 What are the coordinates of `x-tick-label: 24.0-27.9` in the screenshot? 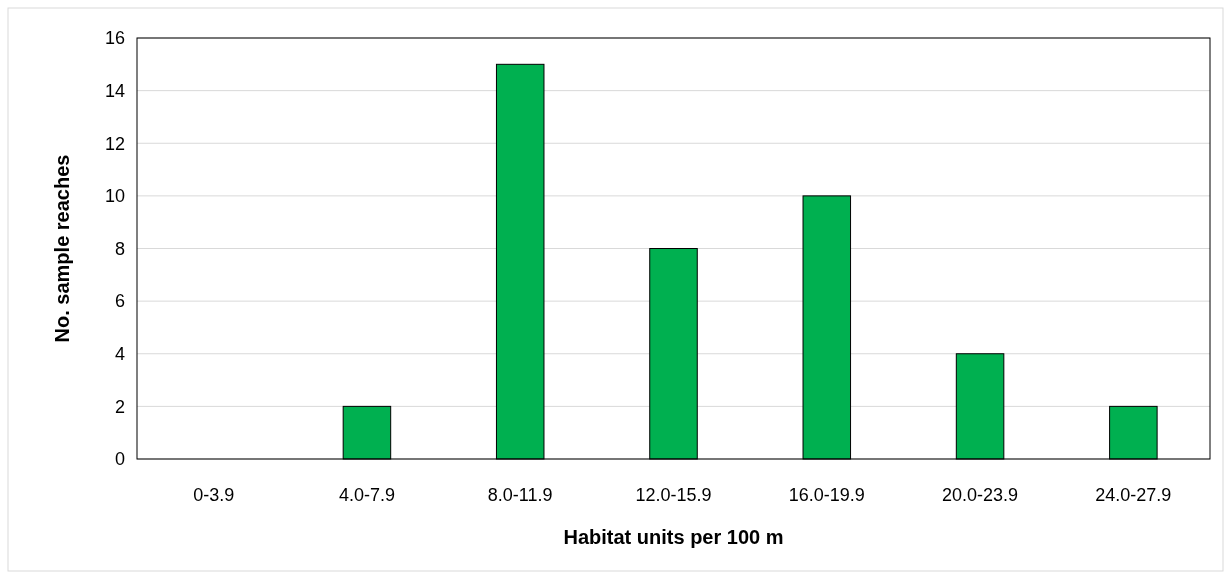 It's located at (1133, 495).